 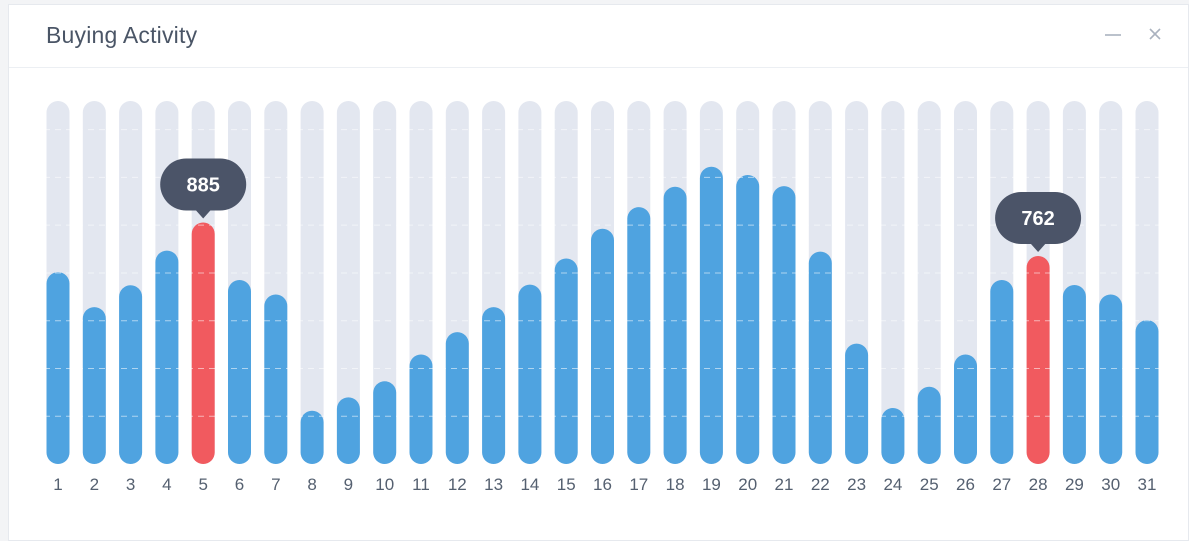 What do you see at coordinates (202, 484) in the screenshot?
I see `x-tick-label: 5` at bounding box center [202, 484].